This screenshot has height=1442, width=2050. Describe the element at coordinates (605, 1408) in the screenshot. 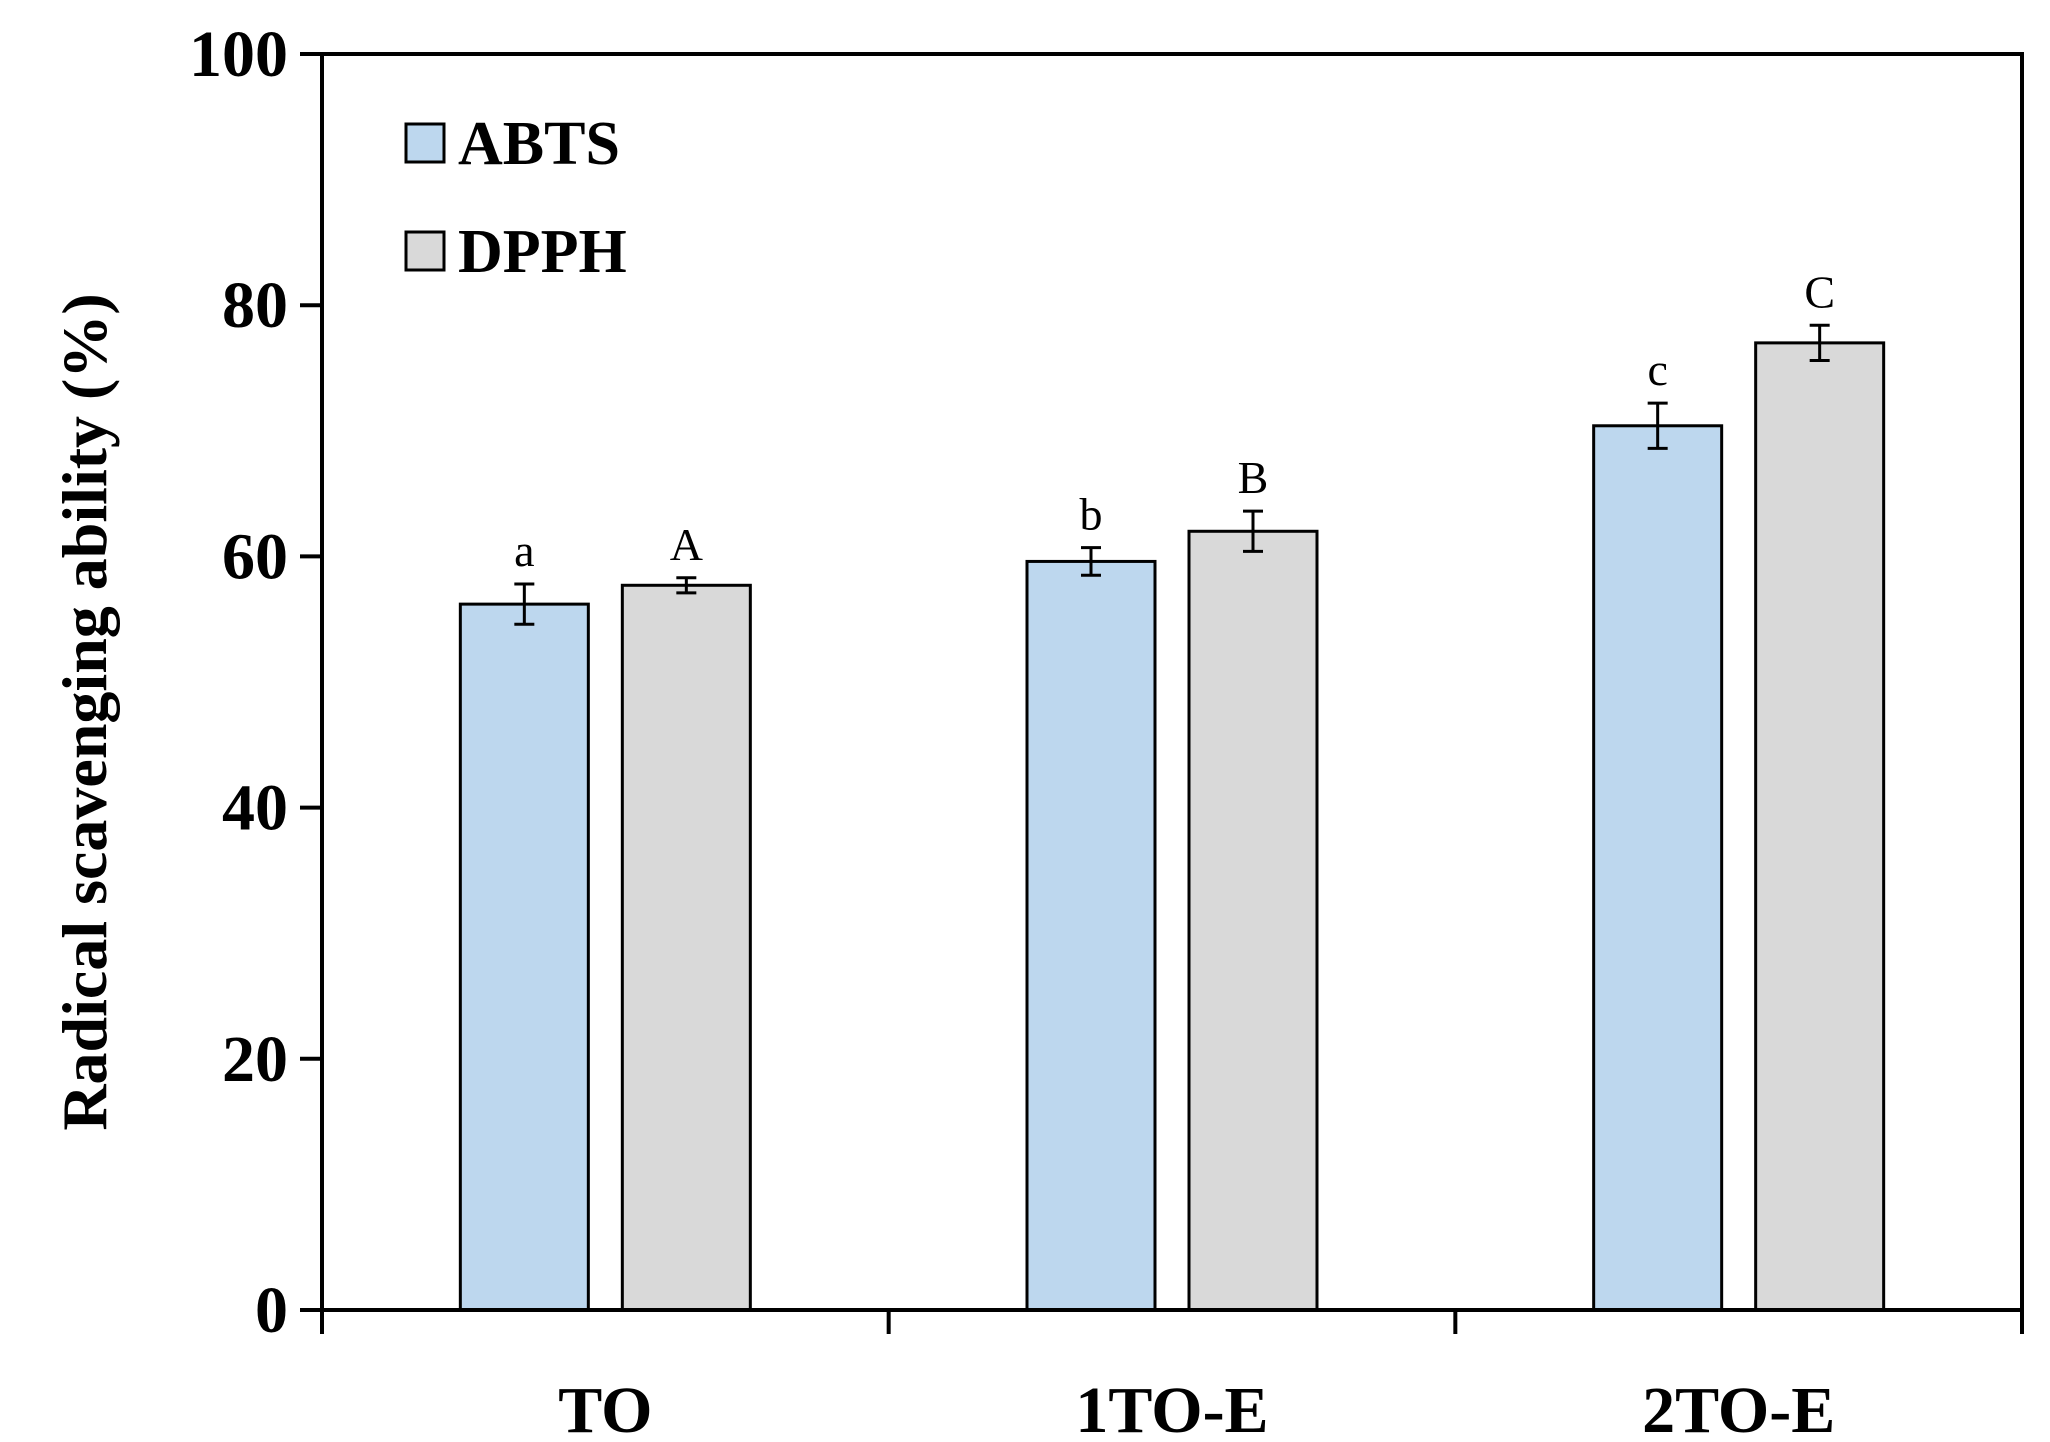

I see `x-tick-label: TO` at that location.